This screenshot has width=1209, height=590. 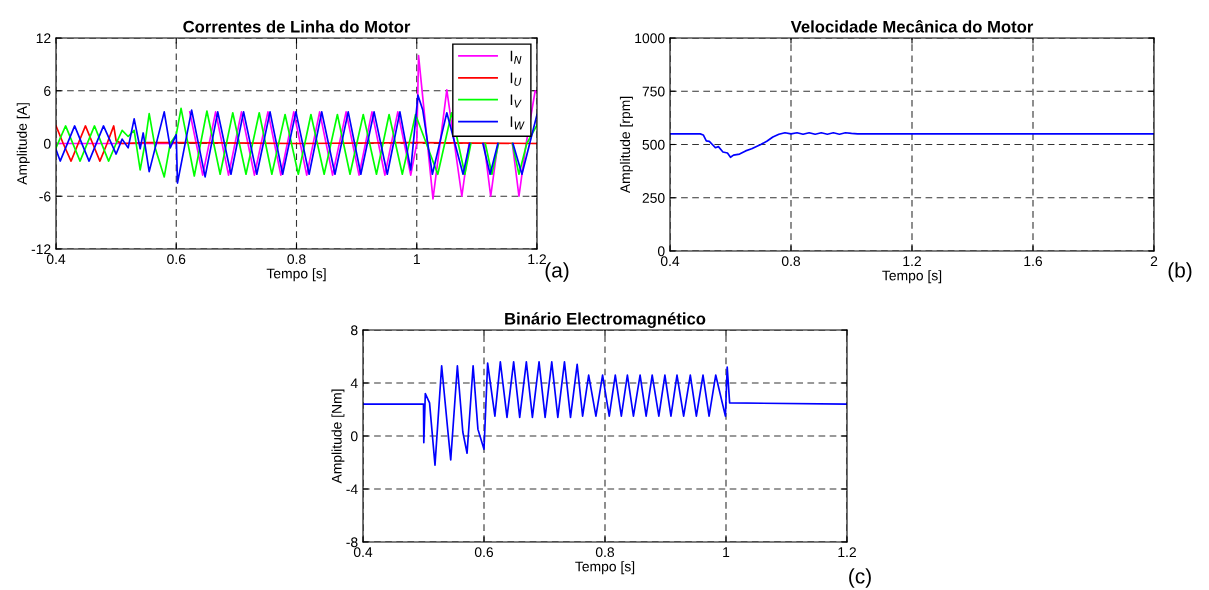 What do you see at coordinates (516, 57) in the screenshot?
I see `legend-label: I$_{N}$` at bounding box center [516, 57].